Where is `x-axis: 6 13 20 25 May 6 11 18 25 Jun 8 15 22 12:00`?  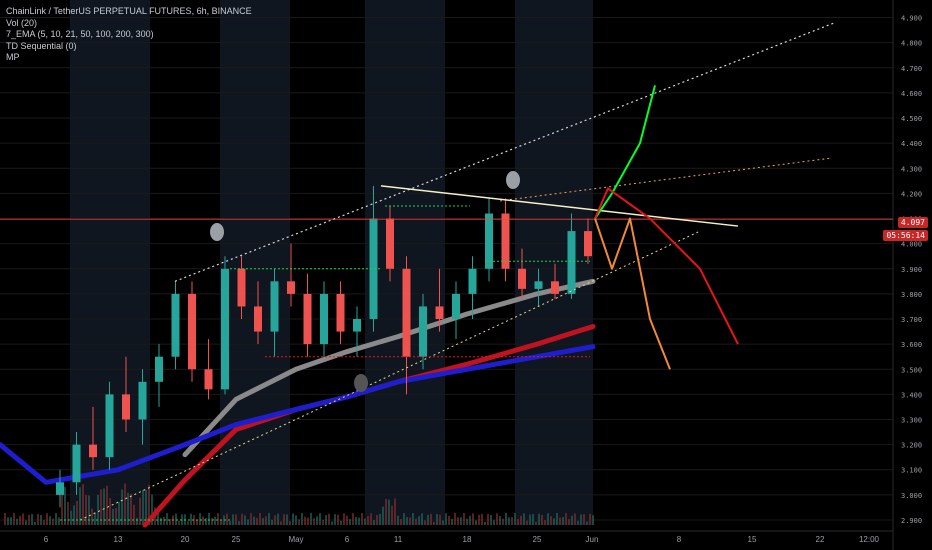 x-axis: 6 13 20 25 May 6 11 18 25 Jun 8 15 22 12:00 is located at coordinates (462, 539).